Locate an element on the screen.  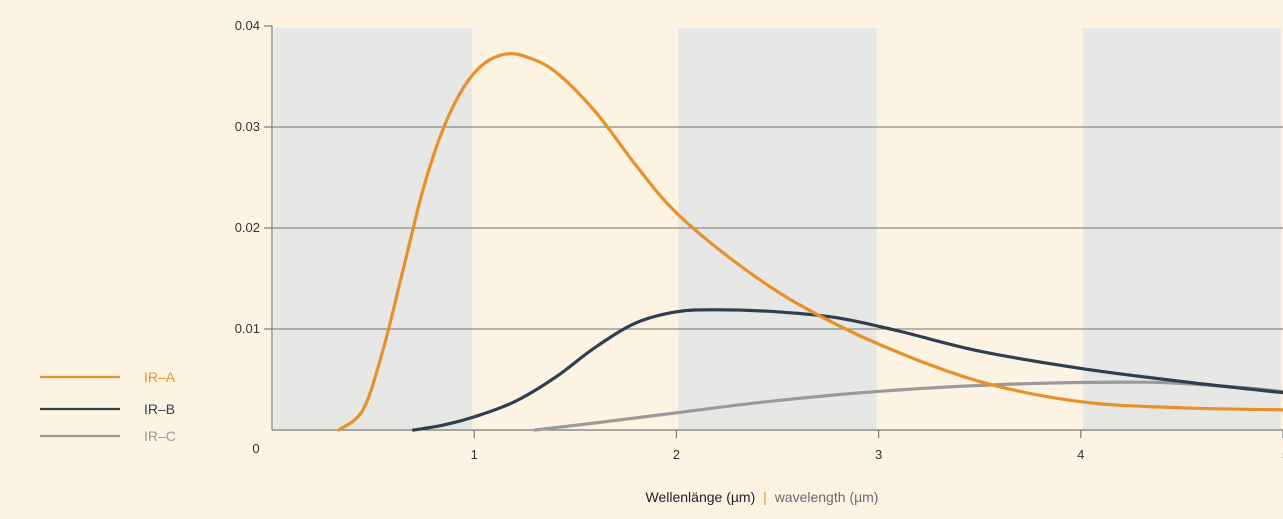
legend: IR–A IR–B IR–C is located at coordinates (108, 406).